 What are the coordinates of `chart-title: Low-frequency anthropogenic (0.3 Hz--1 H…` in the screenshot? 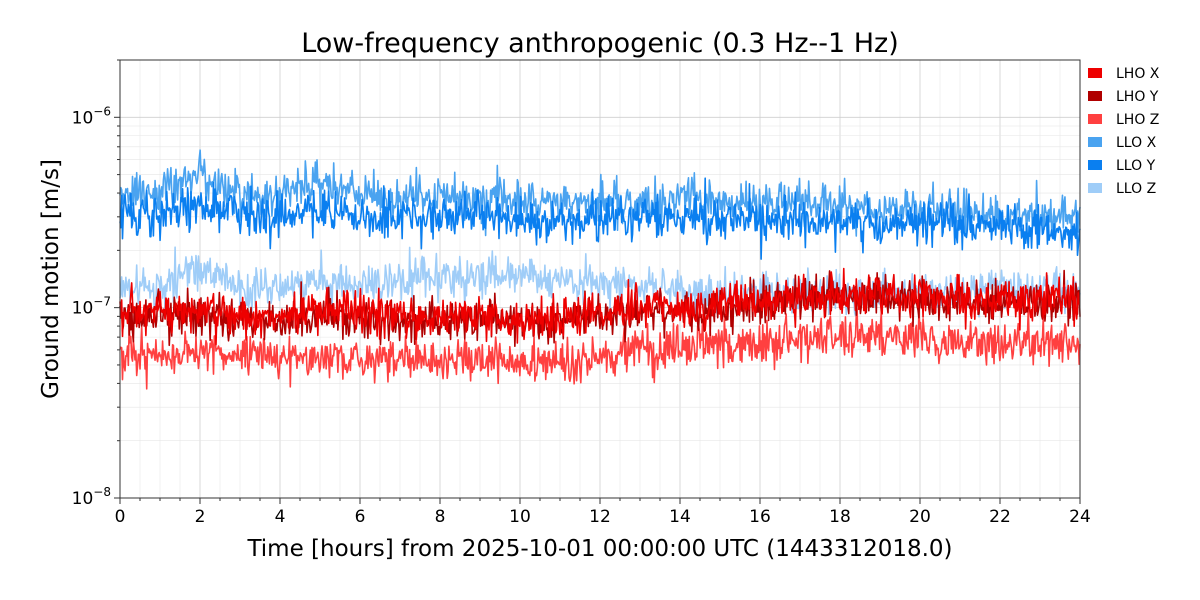 It's located at (600, 43).